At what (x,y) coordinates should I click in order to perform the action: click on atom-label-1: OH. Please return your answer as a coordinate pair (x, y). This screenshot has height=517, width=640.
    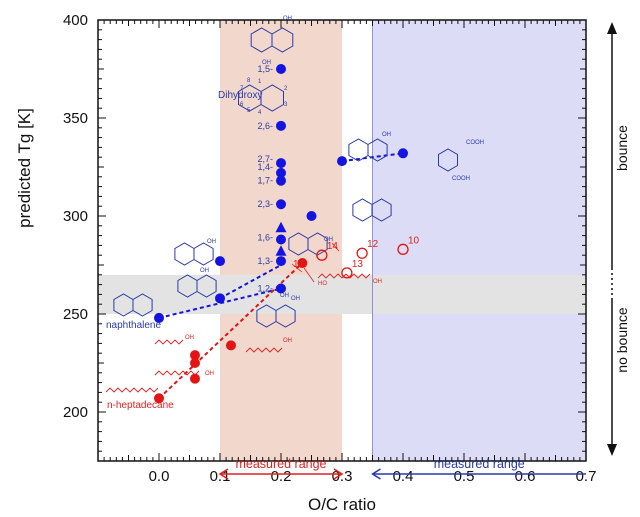
    Looking at the image, I should click on (266, 63).